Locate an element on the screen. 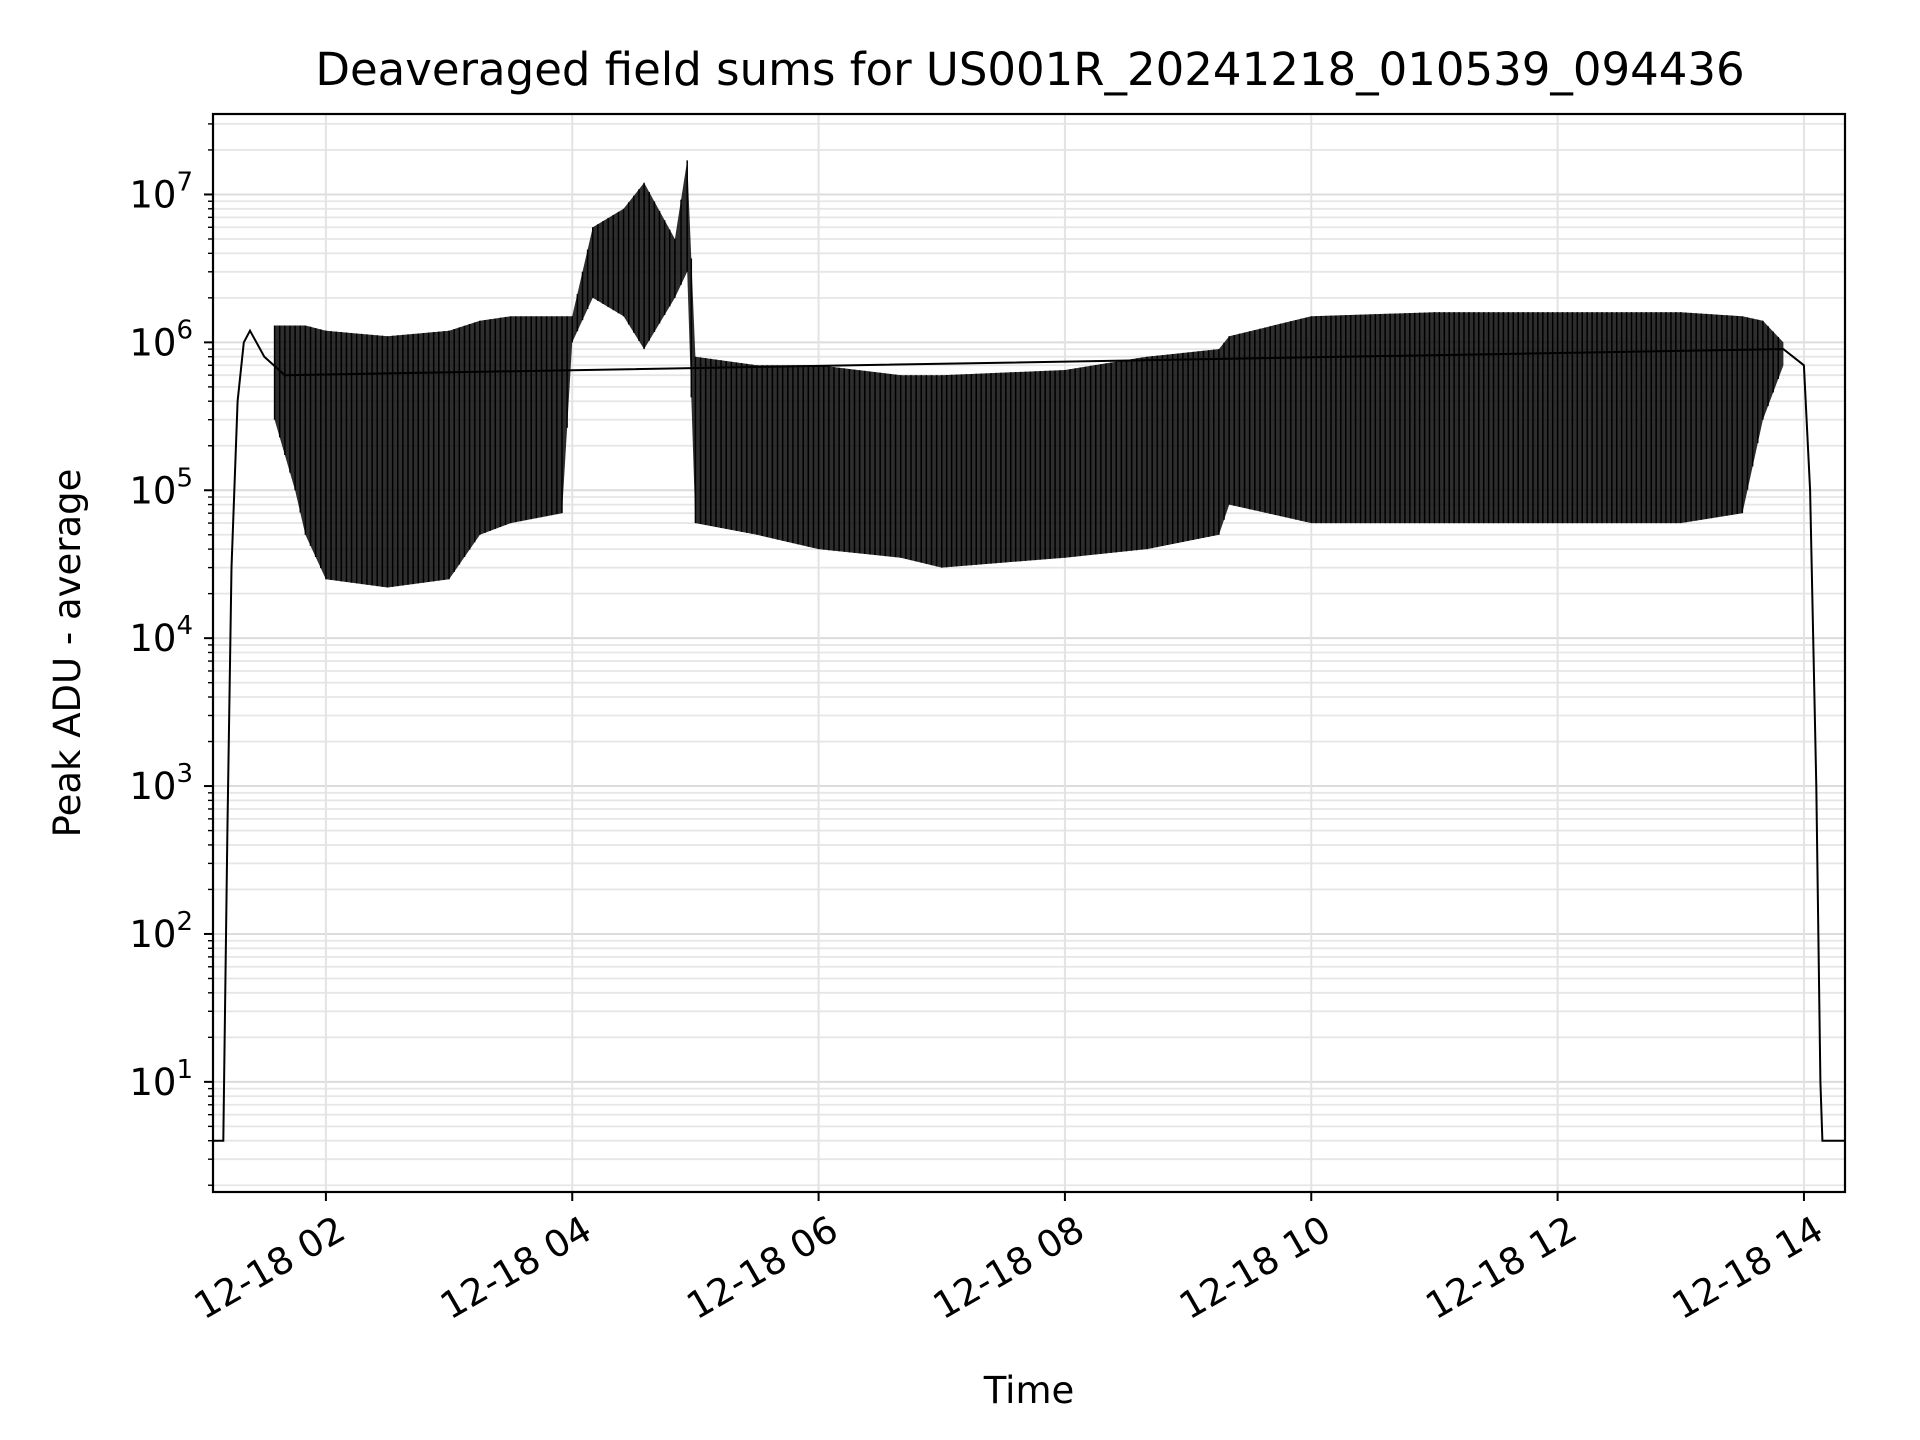  y-tick-label: 10⁴ is located at coordinates (161, 635).